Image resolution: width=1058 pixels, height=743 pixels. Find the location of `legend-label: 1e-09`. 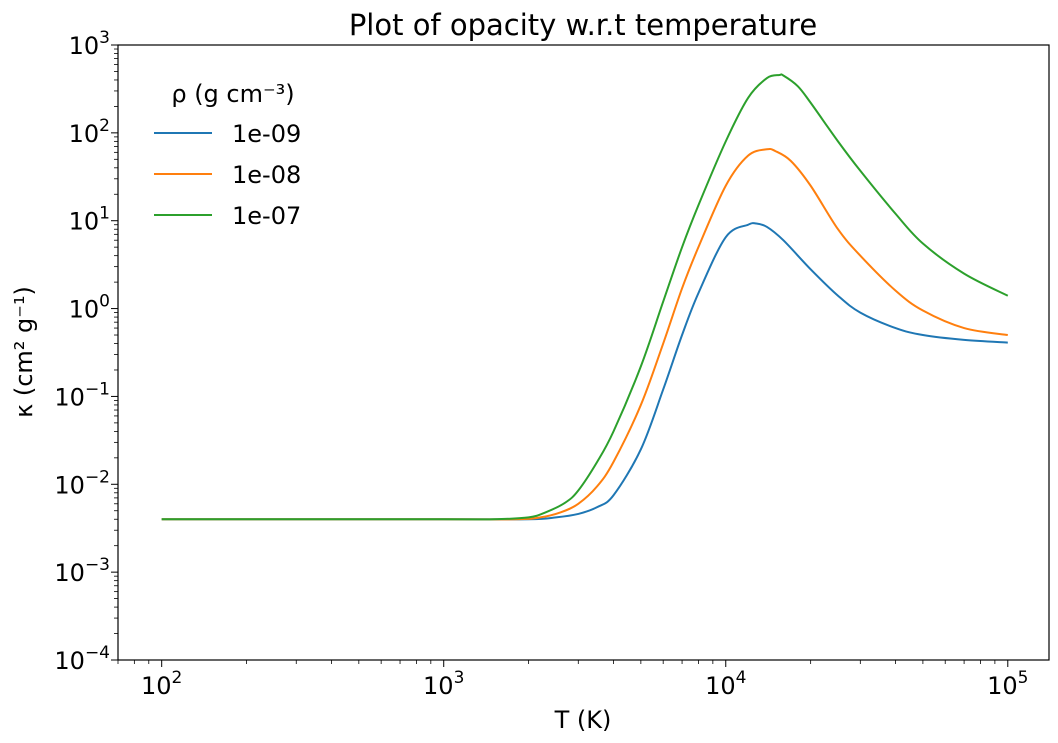

legend-label: 1e-09 is located at coordinates (266, 134).